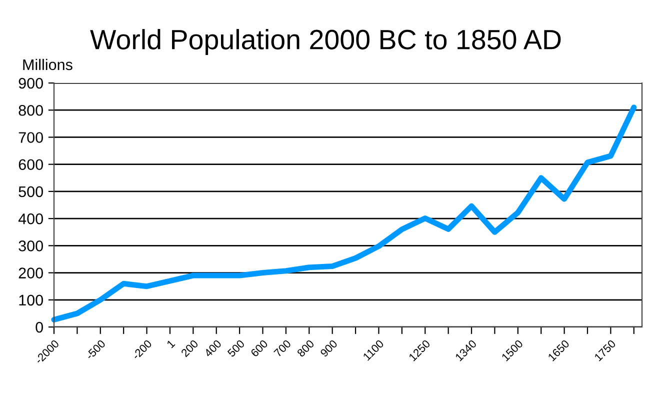  Describe the element at coordinates (95, 349) in the screenshot. I see `x-tick-label: -500` at that location.